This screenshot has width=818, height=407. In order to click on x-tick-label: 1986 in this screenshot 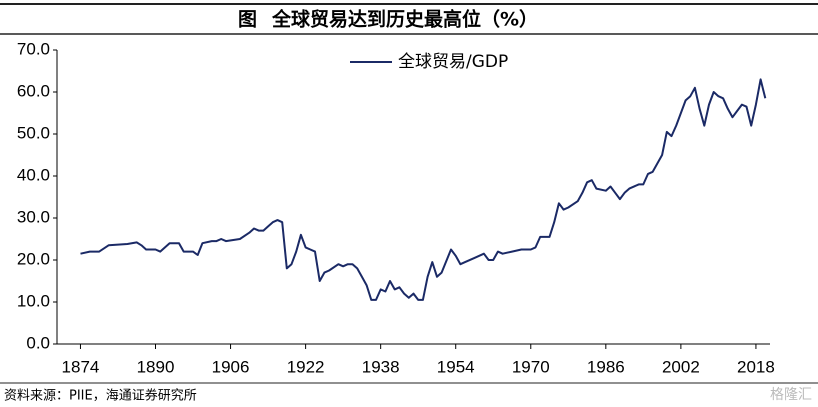, I will do `click(606, 366)`.